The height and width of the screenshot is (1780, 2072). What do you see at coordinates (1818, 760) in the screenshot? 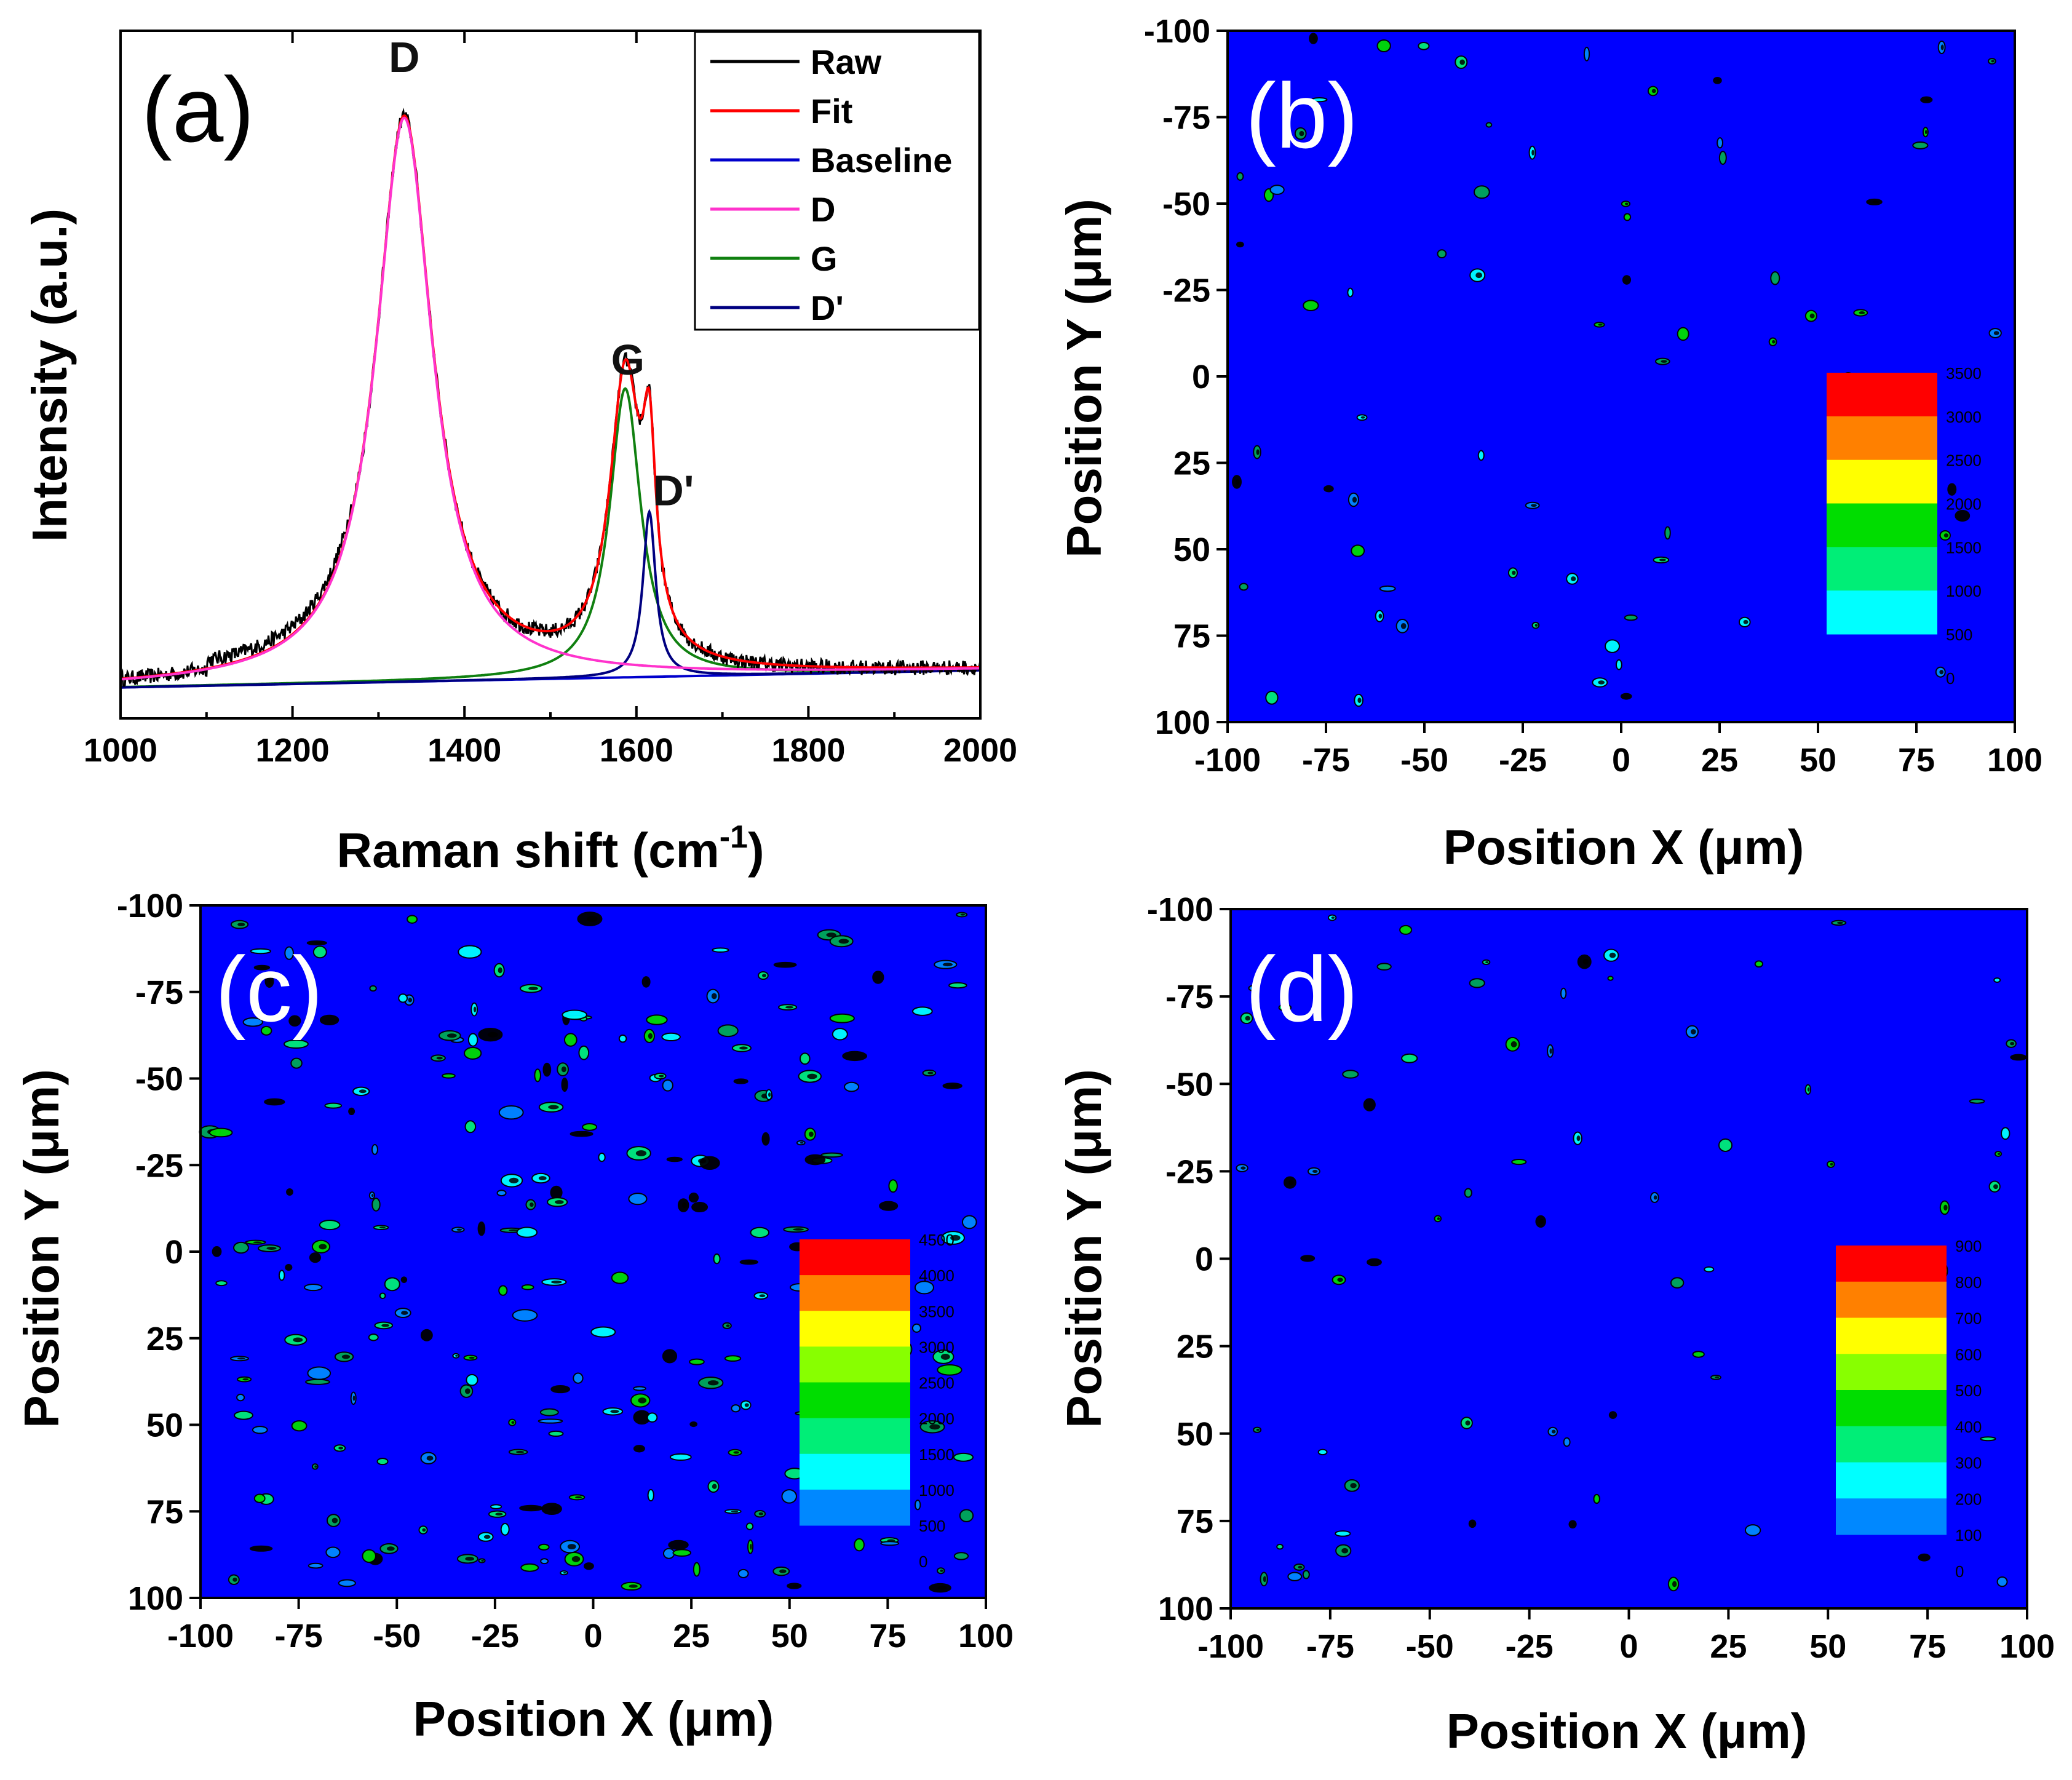
I see `x-tick-label: 50` at bounding box center [1818, 760].